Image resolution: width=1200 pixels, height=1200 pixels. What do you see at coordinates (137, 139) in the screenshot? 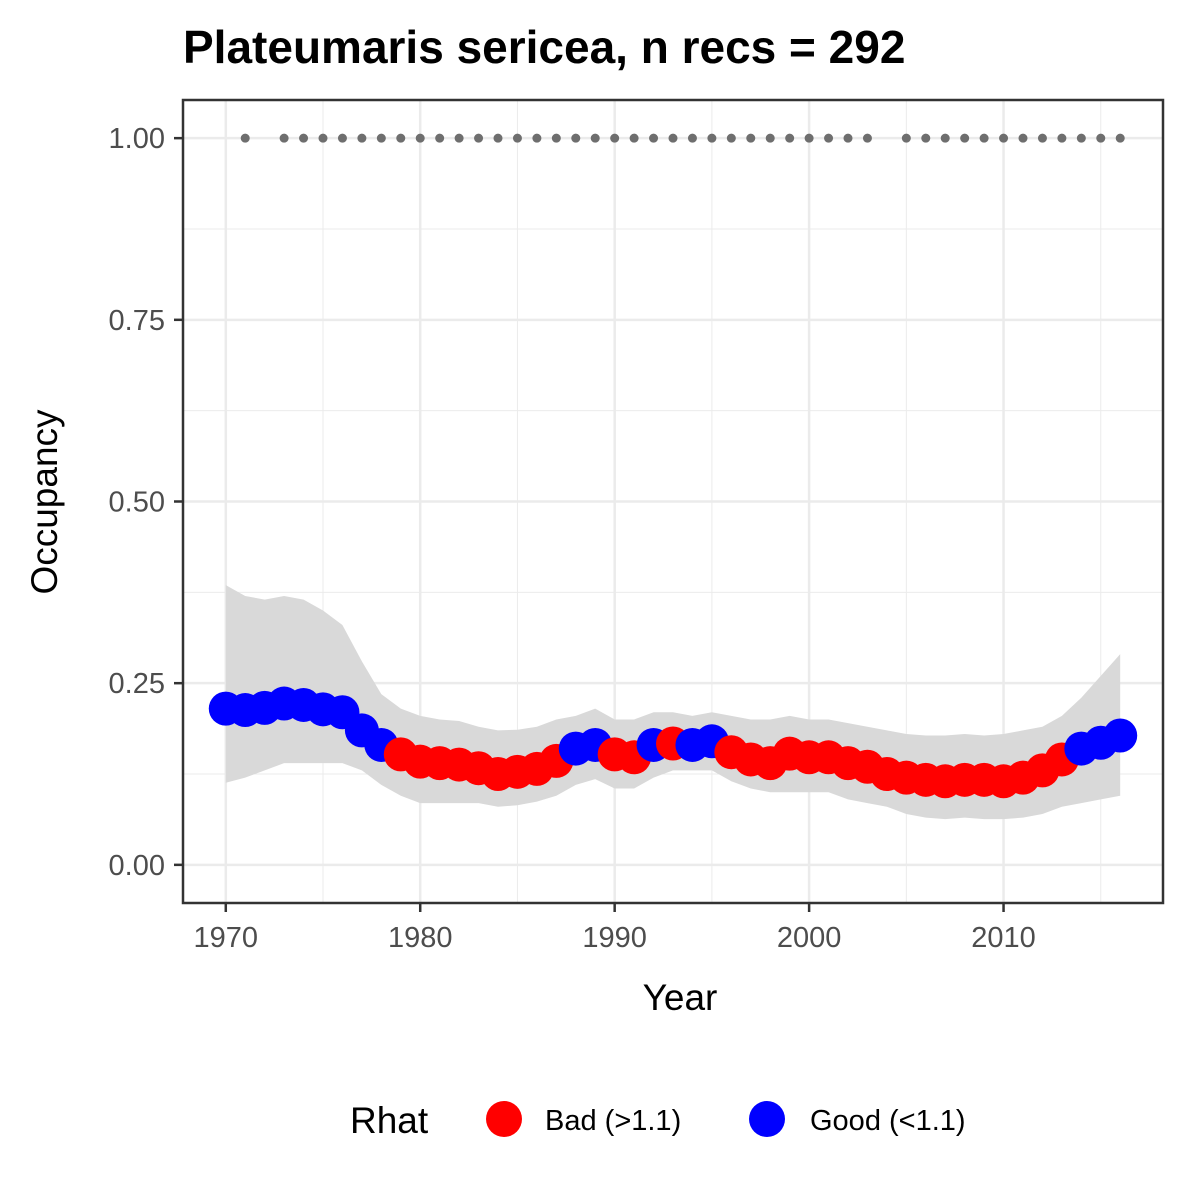
I see `y-tick-label: 1.00` at bounding box center [137, 139].